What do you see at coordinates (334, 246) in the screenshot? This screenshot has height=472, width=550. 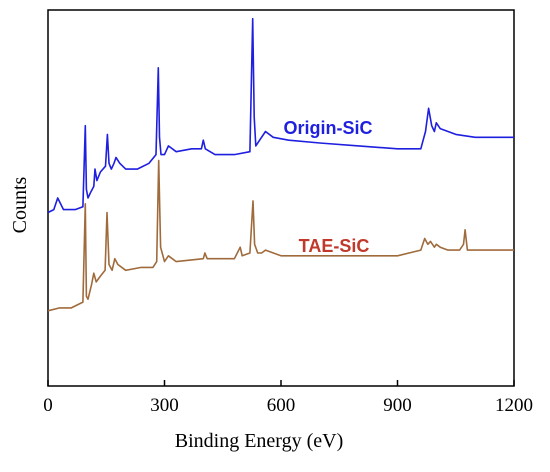 I see `series-label-tae-sic: TAE-SiC` at bounding box center [334, 246].